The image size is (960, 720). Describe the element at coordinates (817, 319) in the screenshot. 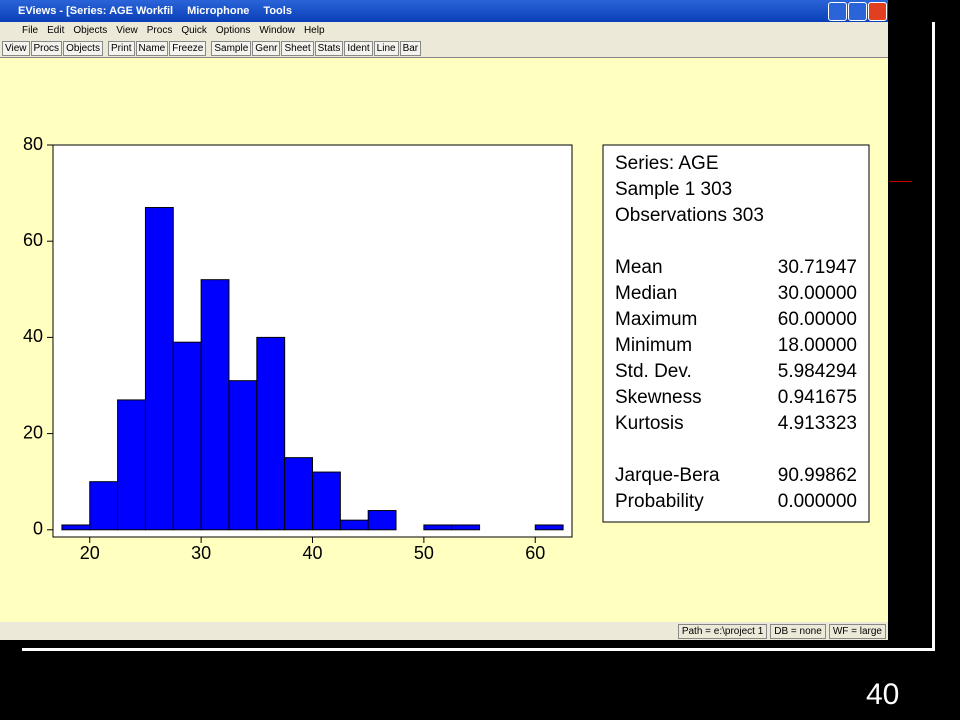

I see `stat-value: 60.00000` at that location.